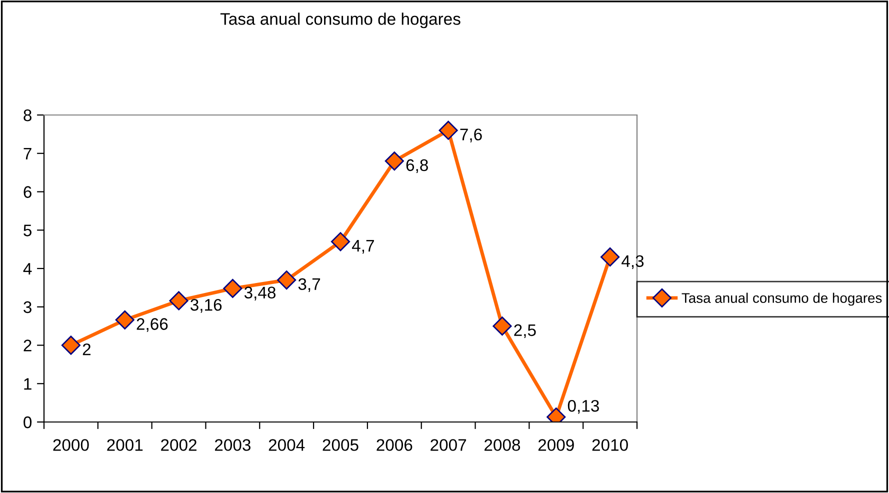  What do you see at coordinates (178, 445) in the screenshot?
I see `x-tick-label: 2002` at bounding box center [178, 445].